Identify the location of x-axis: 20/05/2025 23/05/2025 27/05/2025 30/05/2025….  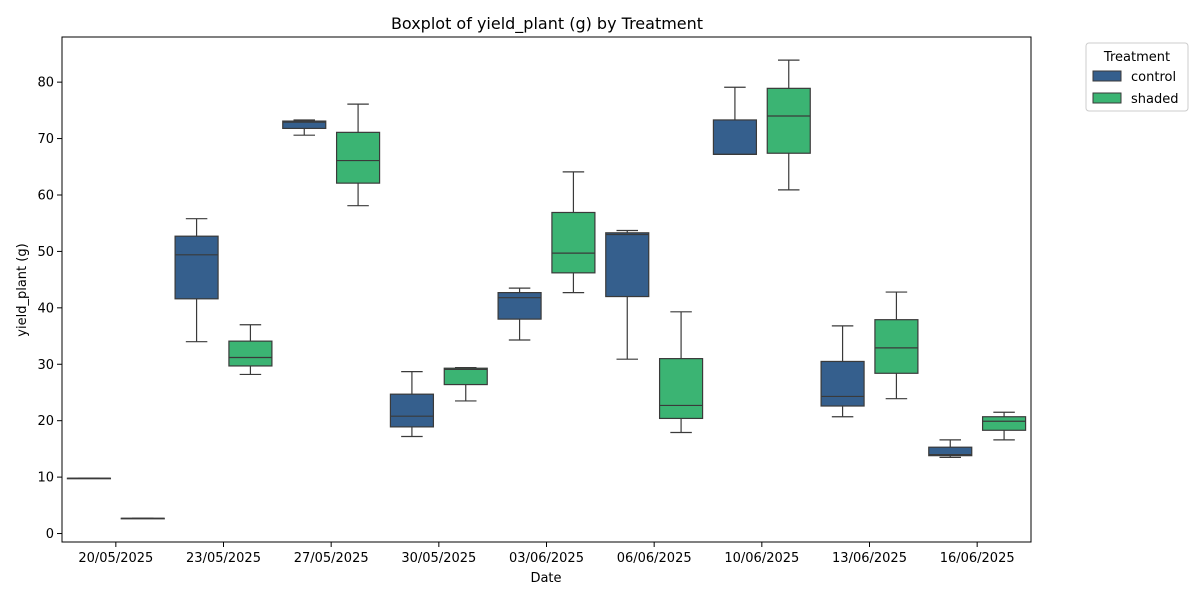
(546, 554).